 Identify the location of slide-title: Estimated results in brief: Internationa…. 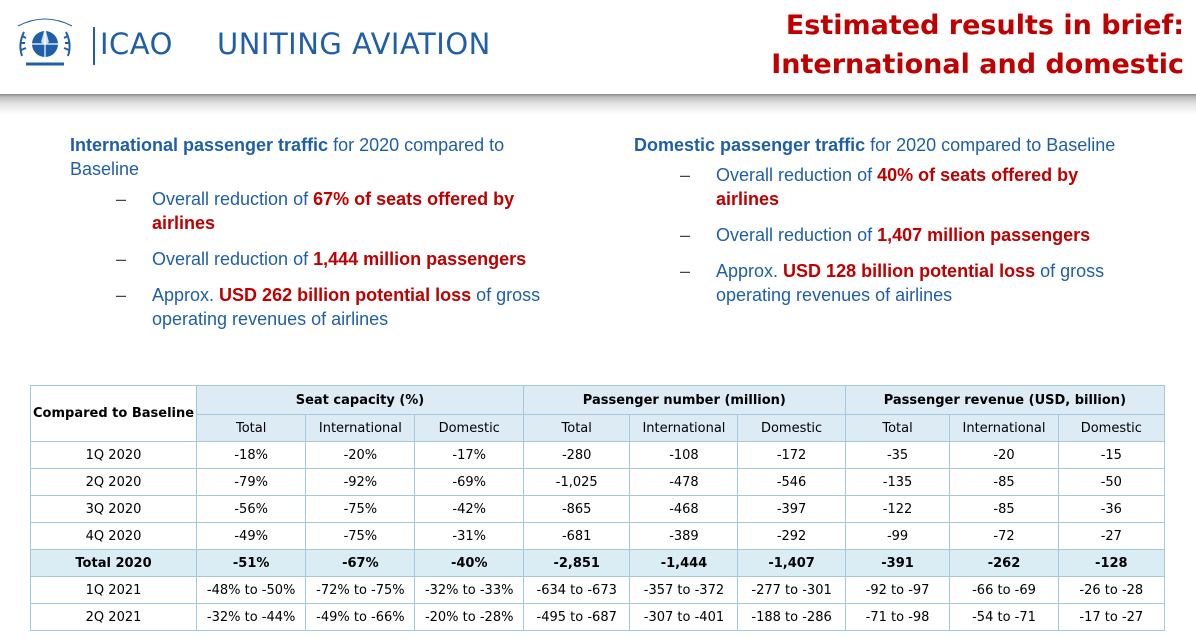
(977, 45).